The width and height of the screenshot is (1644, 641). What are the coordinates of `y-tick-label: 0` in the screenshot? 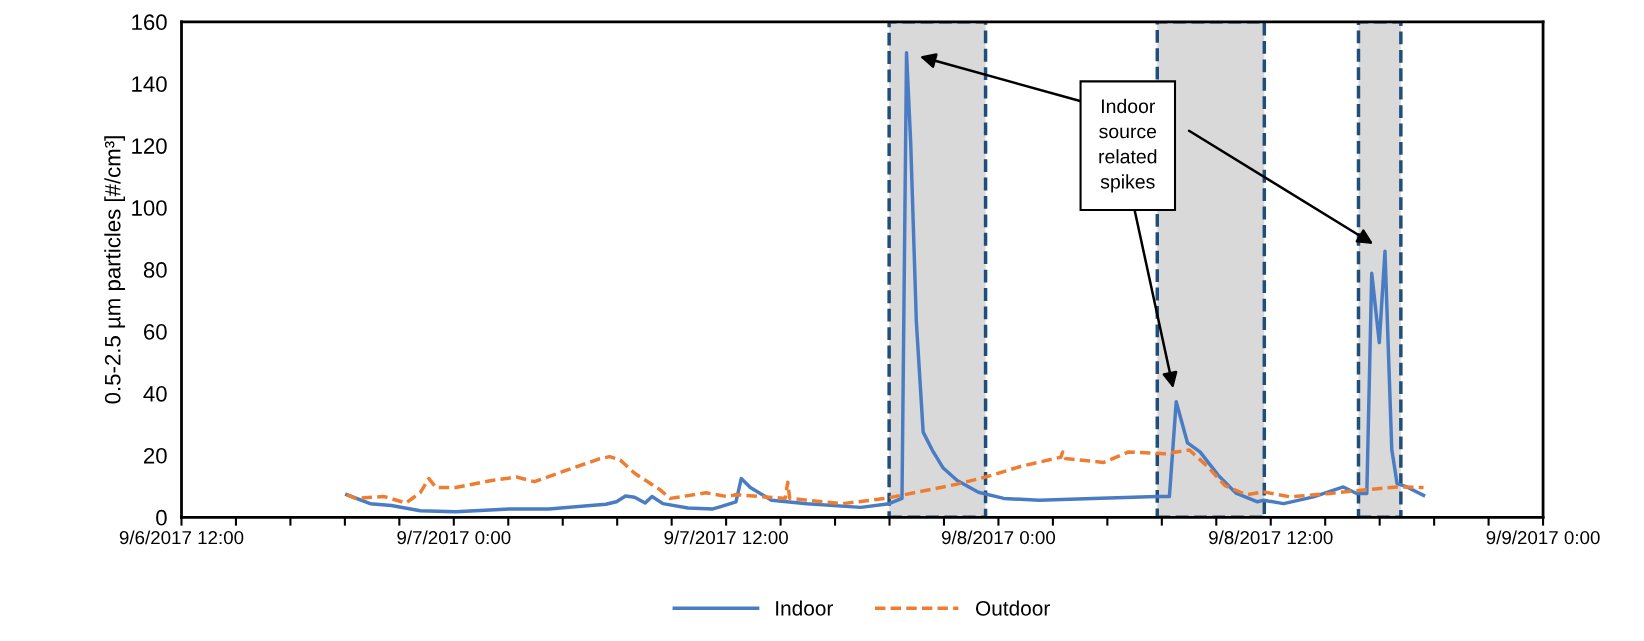 It's located at (161, 517).